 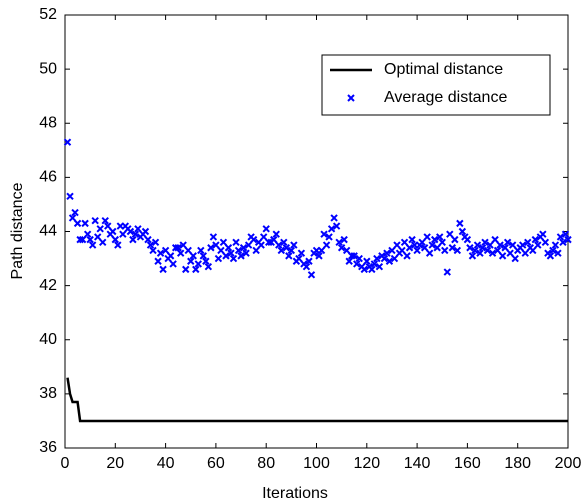 What do you see at coordinates (48, 231) in the screenshot?
I see `y-tick-label: 44` at bounding box center [48, 231].